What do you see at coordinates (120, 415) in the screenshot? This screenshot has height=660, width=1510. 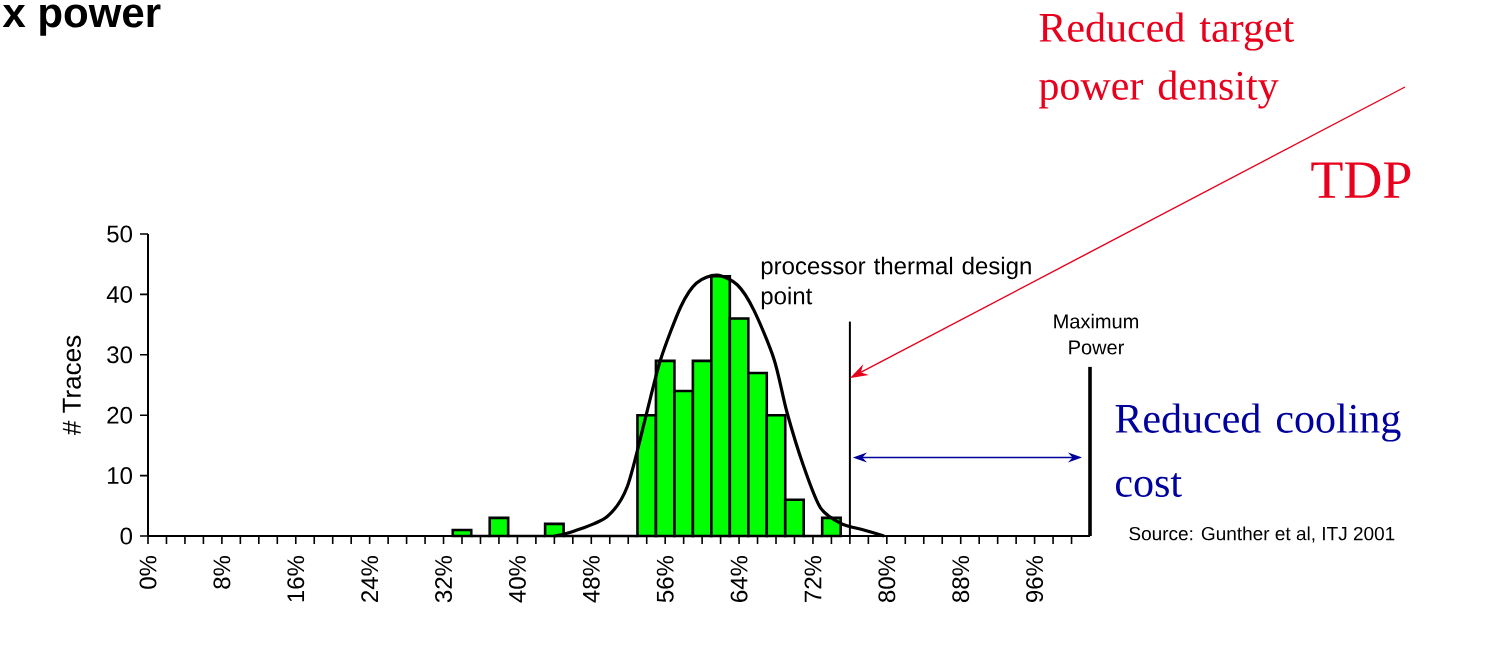 I see `y-tick-label: 20` at bounding box center [120, 415].